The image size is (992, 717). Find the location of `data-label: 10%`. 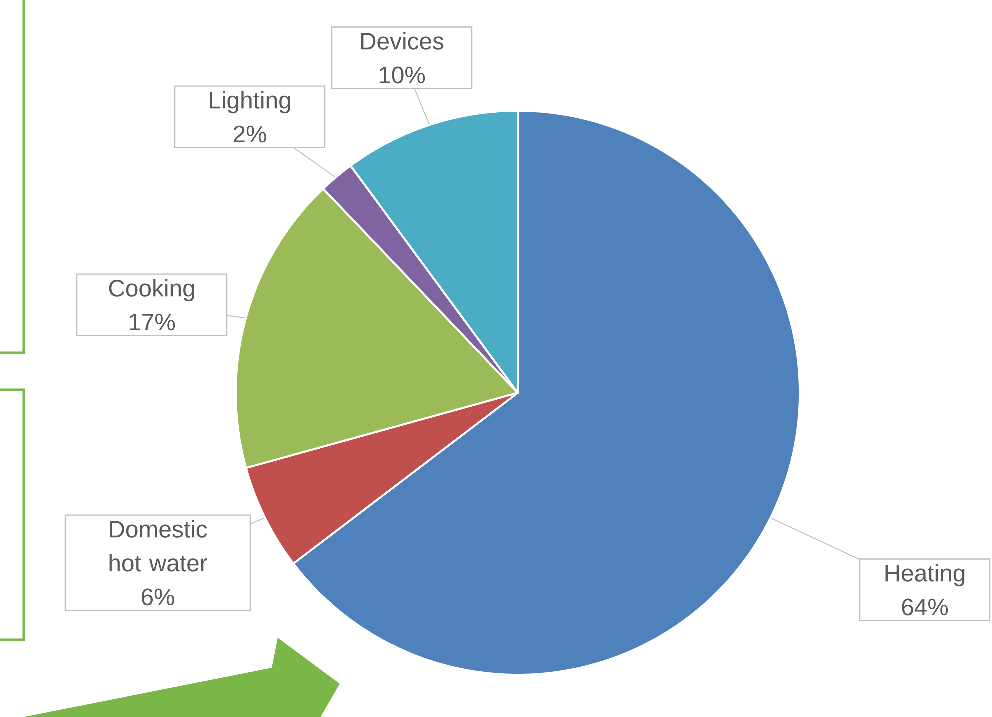

data-label: 10% is located at coordinates (403, 75).